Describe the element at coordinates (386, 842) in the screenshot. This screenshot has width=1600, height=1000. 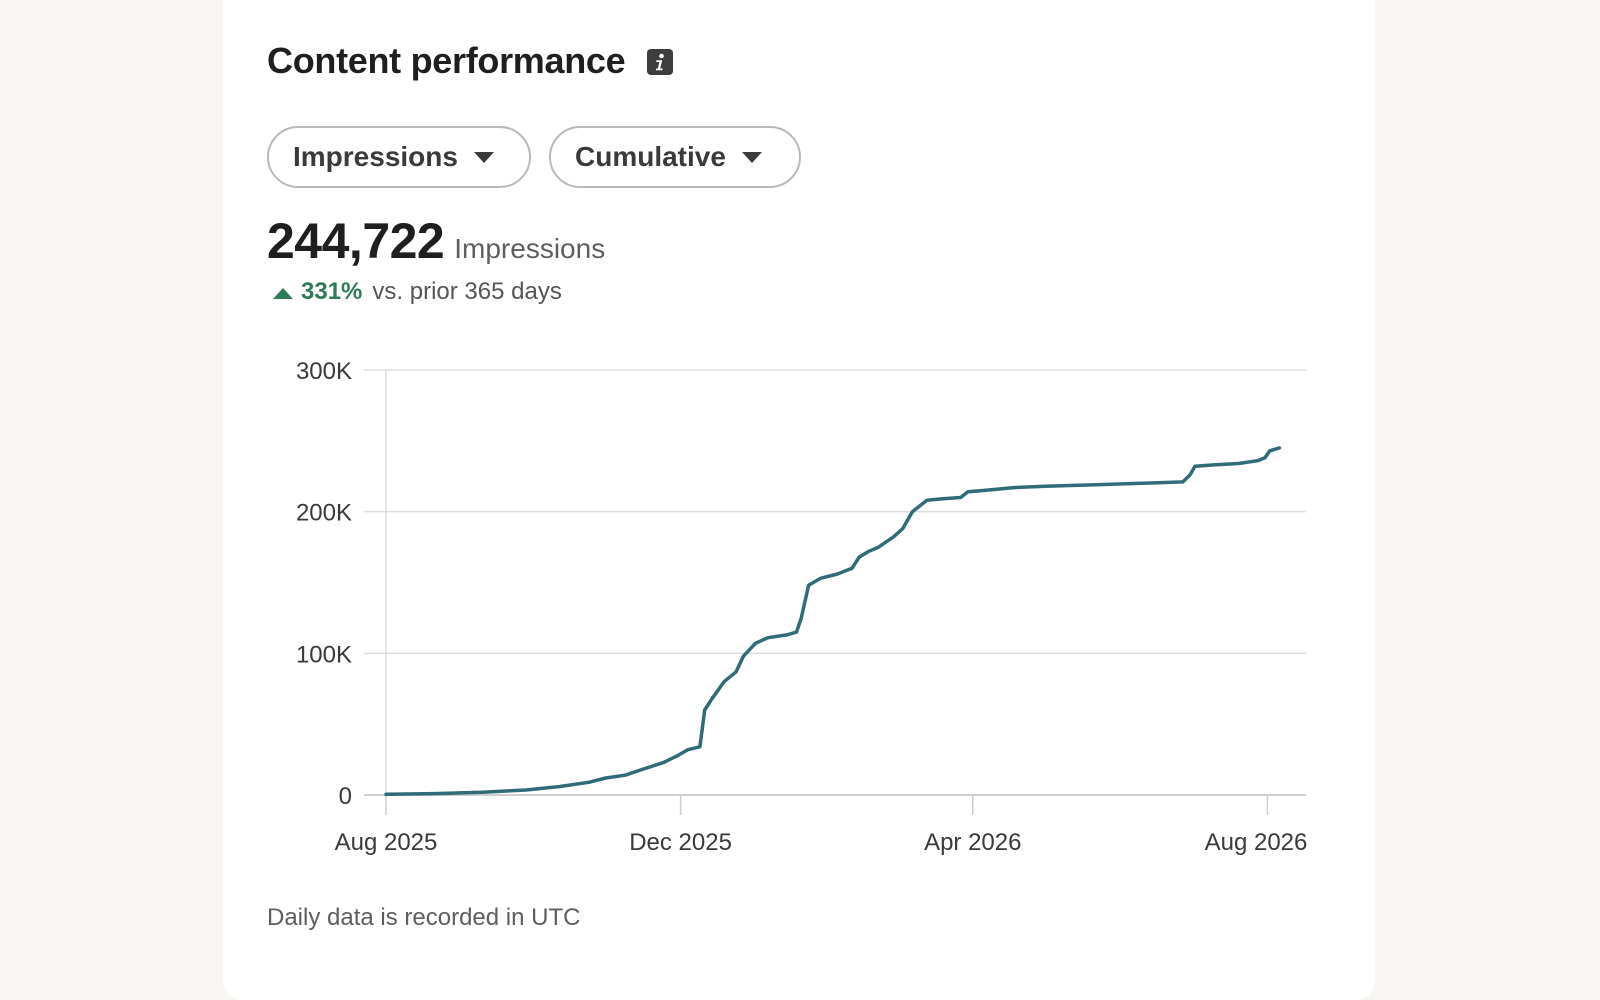
I see `x-tick-label: Aug 2025` at that location.